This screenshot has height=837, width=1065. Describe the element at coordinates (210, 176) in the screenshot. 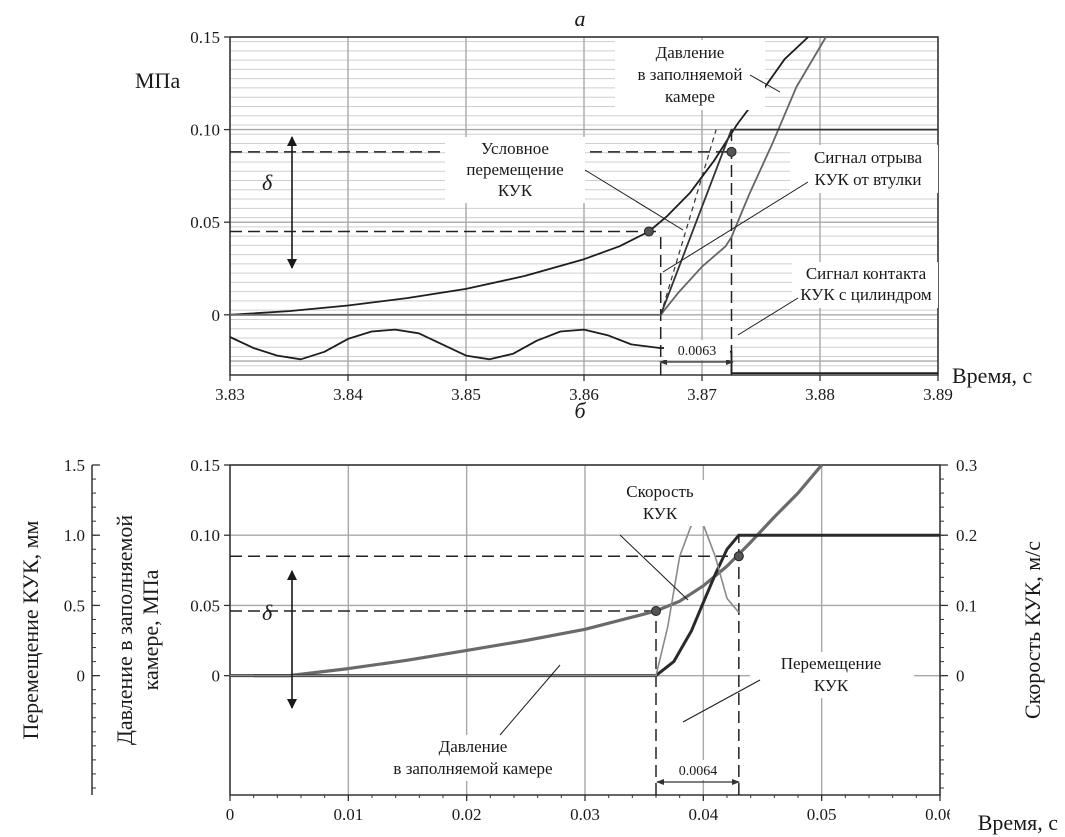

I see `chart-a-y-ticks: 0 0.05 0.10 0.15` at that location.